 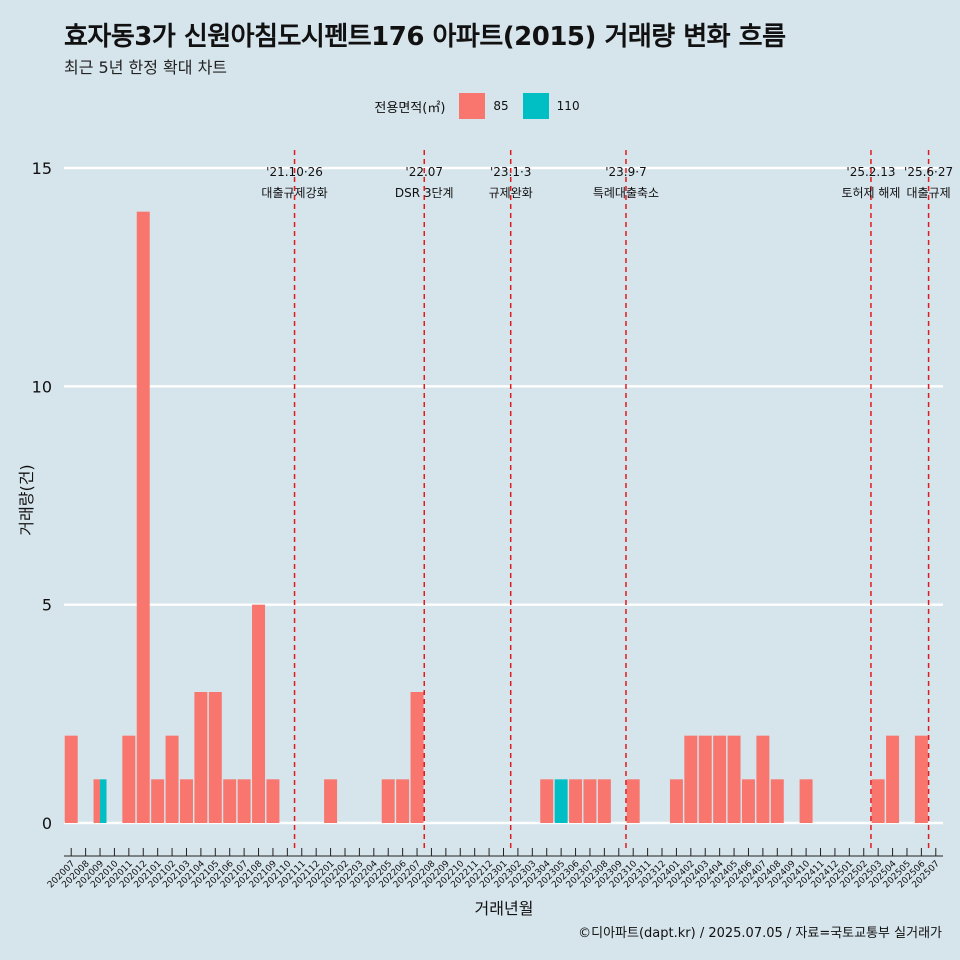 What do you see at coordinates (42, 386) in the screenshot?
I see `y-tick-label-10: 10` at bounding box center [42, 386].